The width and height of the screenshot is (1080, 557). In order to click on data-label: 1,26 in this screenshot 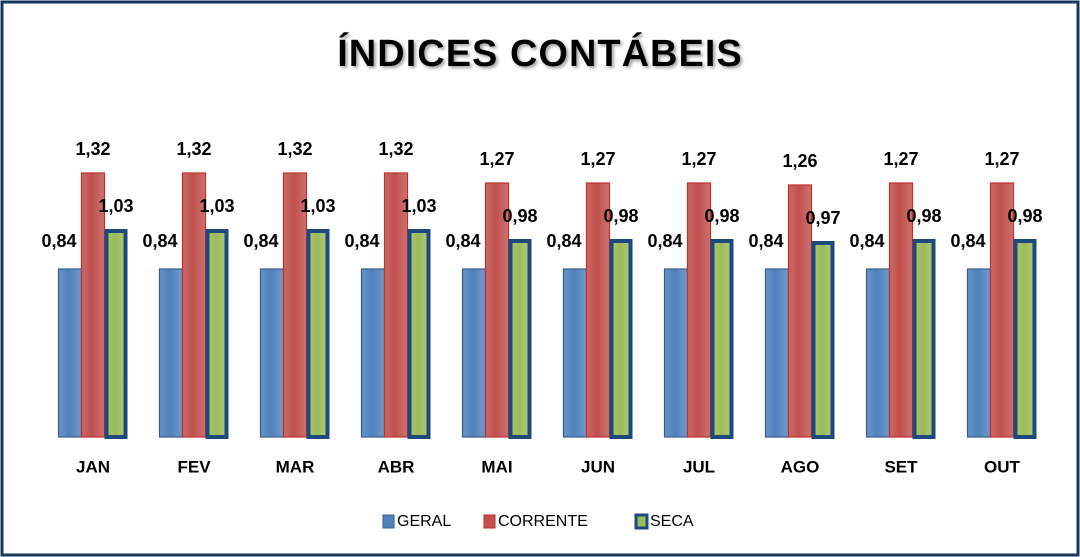, I will do `click(799, 161)`.